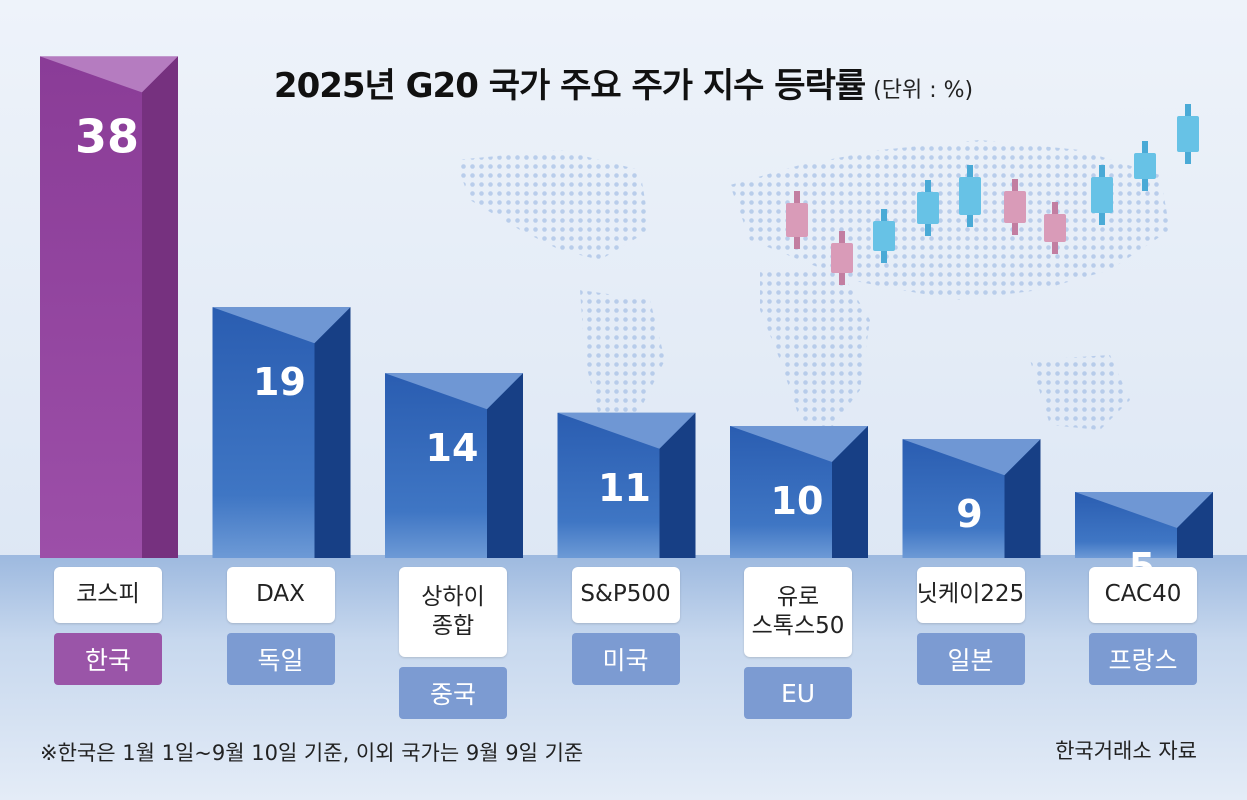 The image size is (1247, 800). I want to click on country-label: 프랑스, so click(1143, 659).